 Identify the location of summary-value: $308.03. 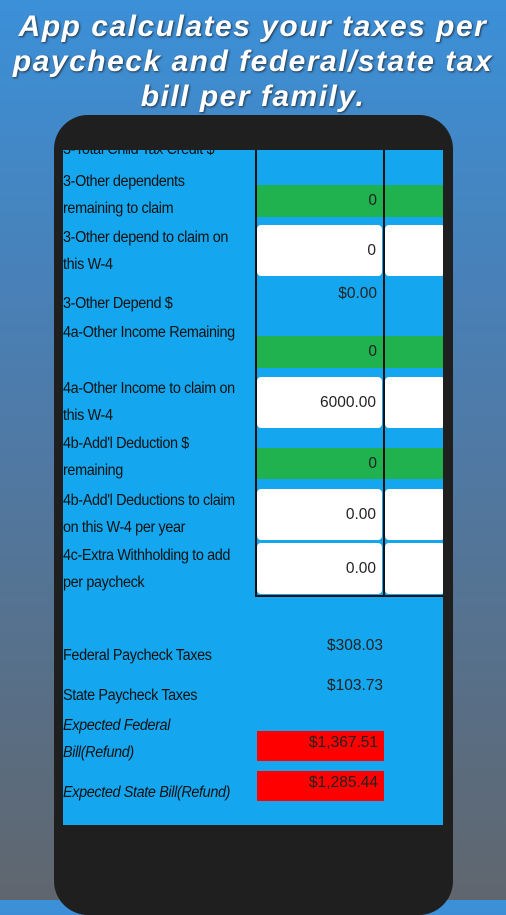
(354, 645).